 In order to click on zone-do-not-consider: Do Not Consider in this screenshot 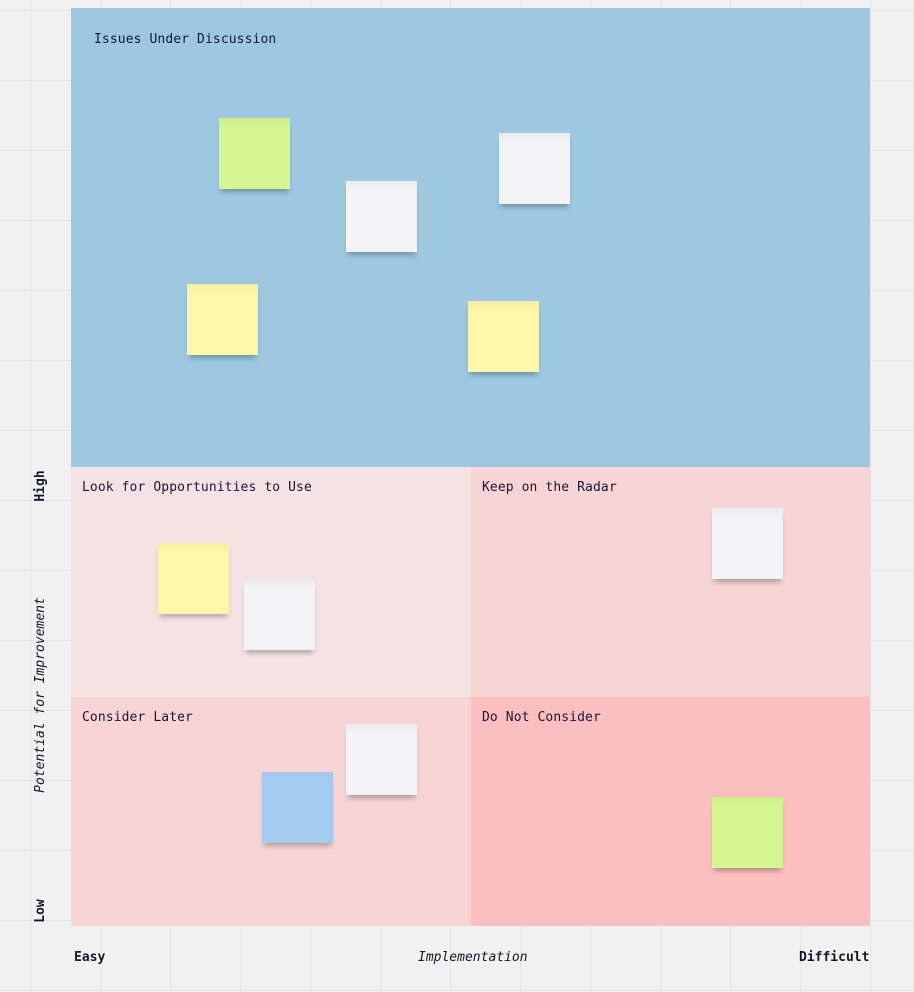, I will do `click(670, 811)`.